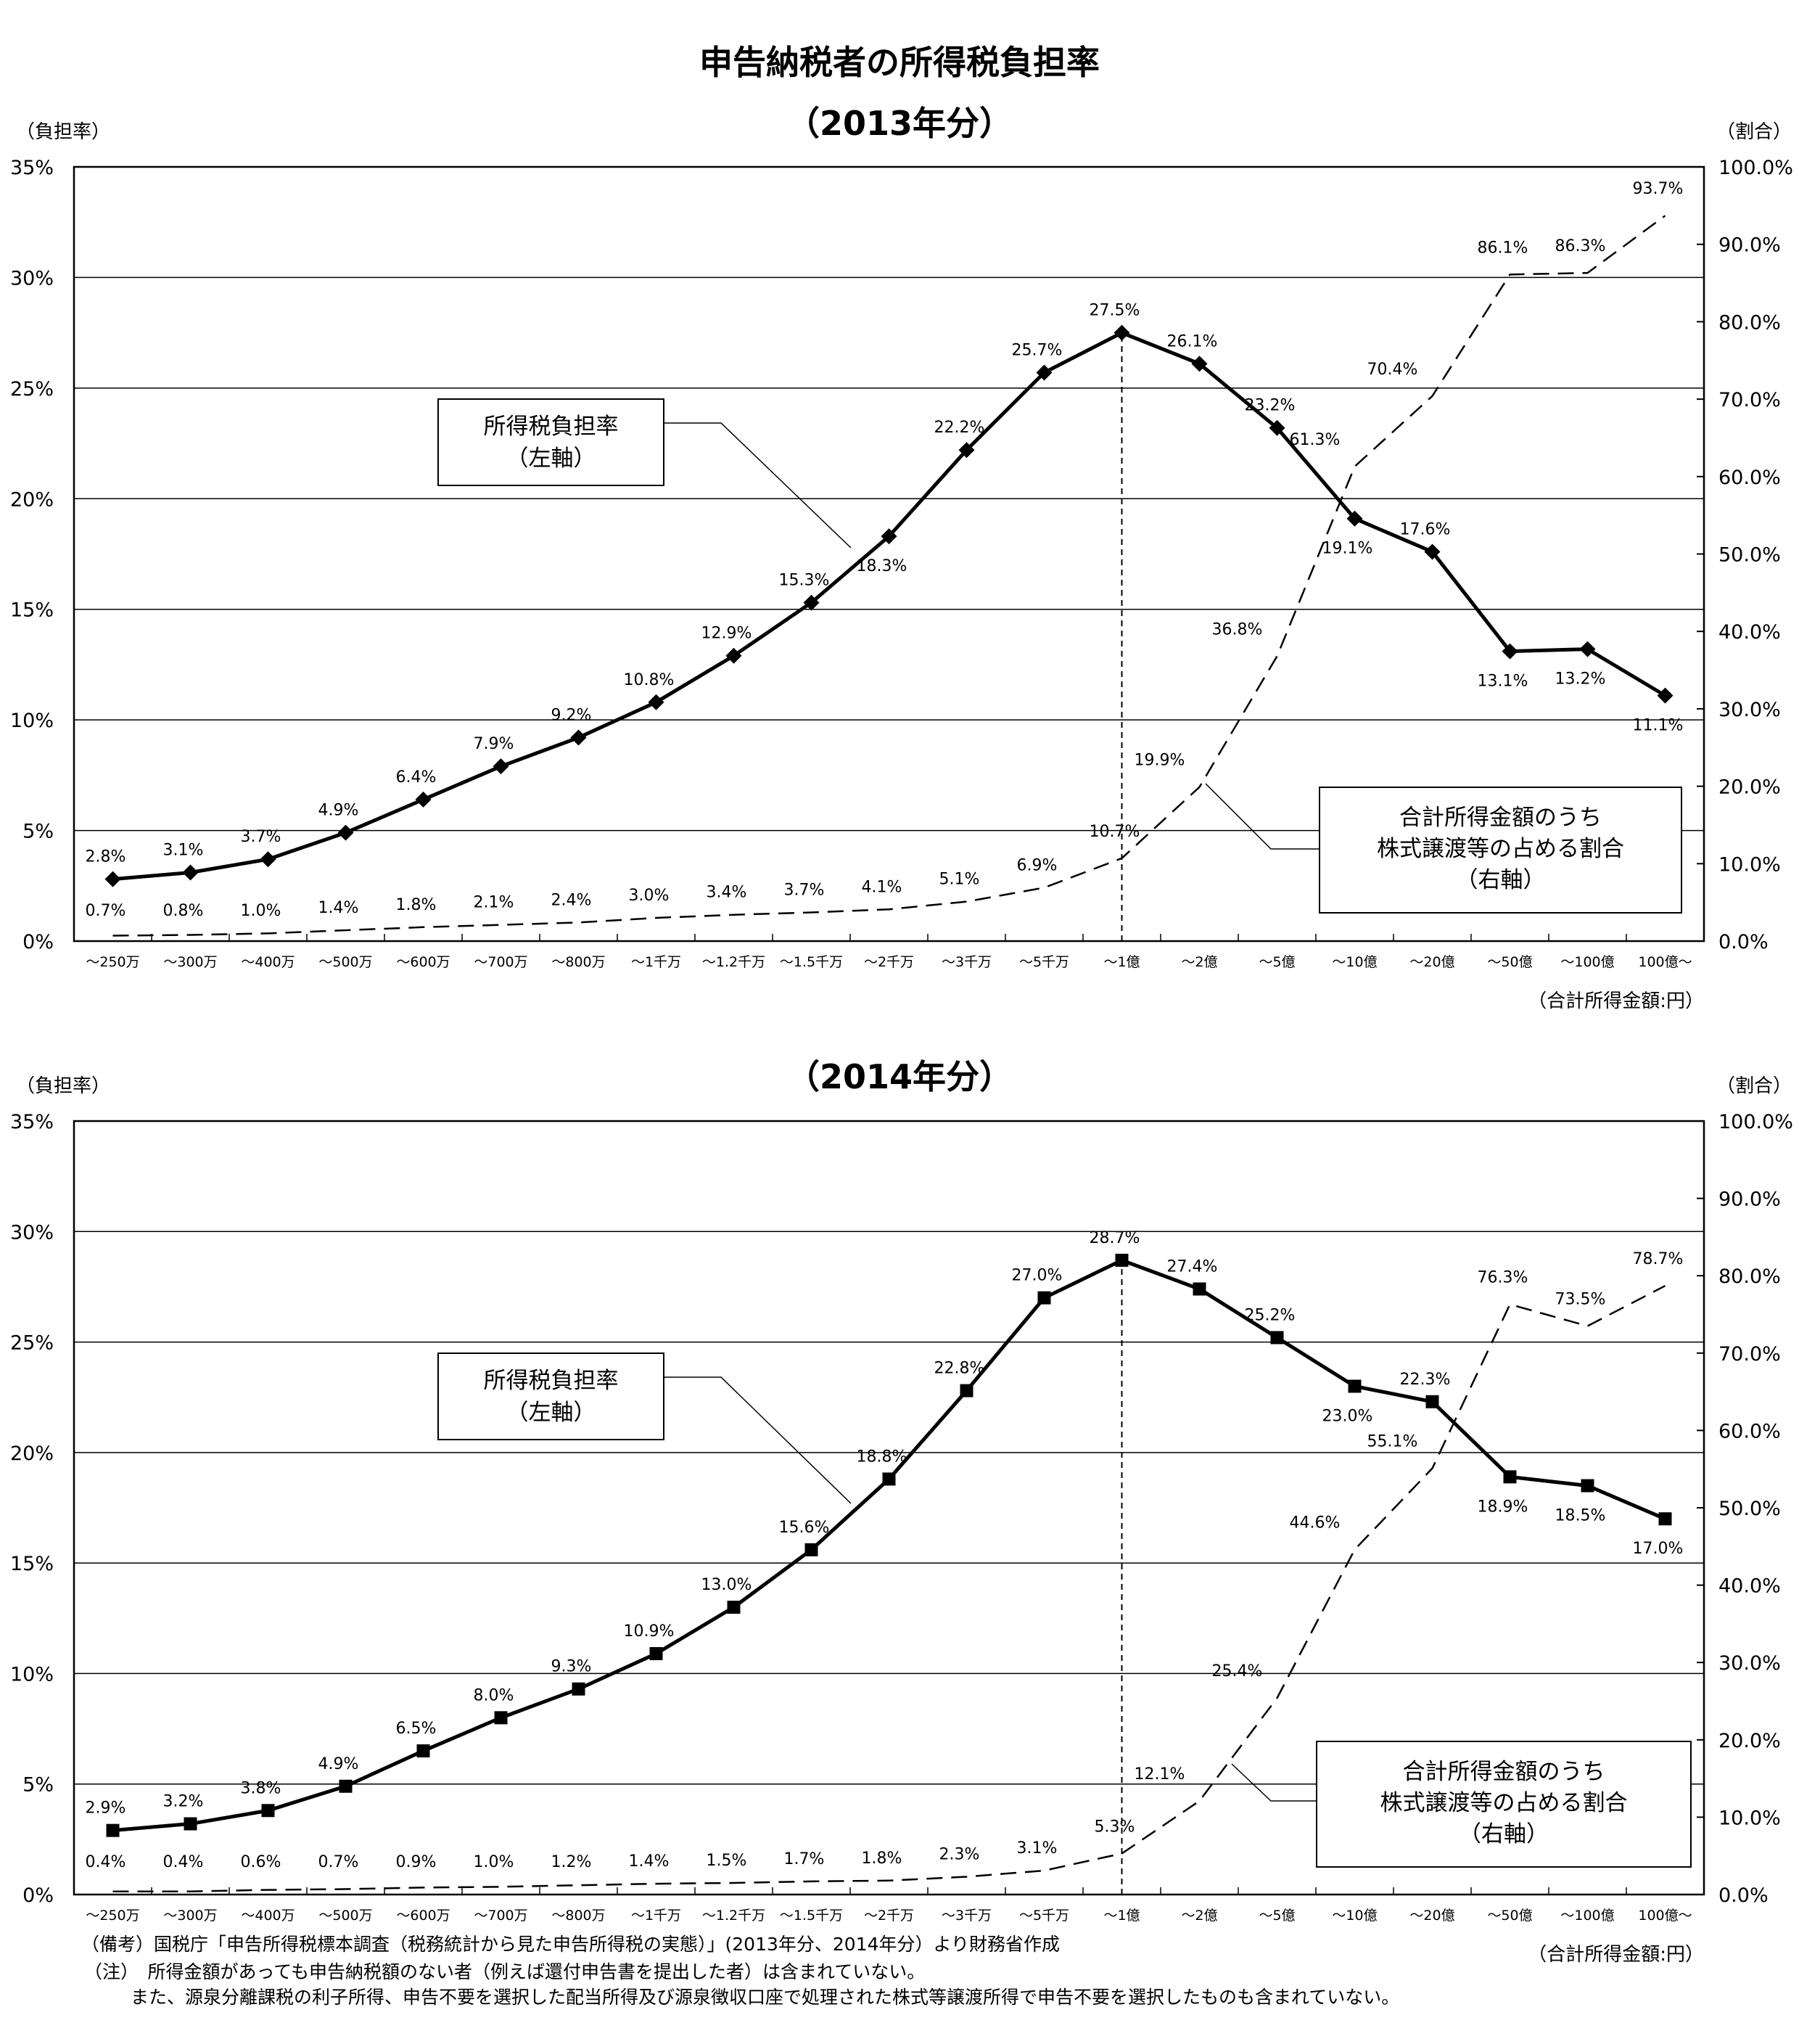  I want to click on chart1-tax-rate-label: 15.3%, so click(805, 581).